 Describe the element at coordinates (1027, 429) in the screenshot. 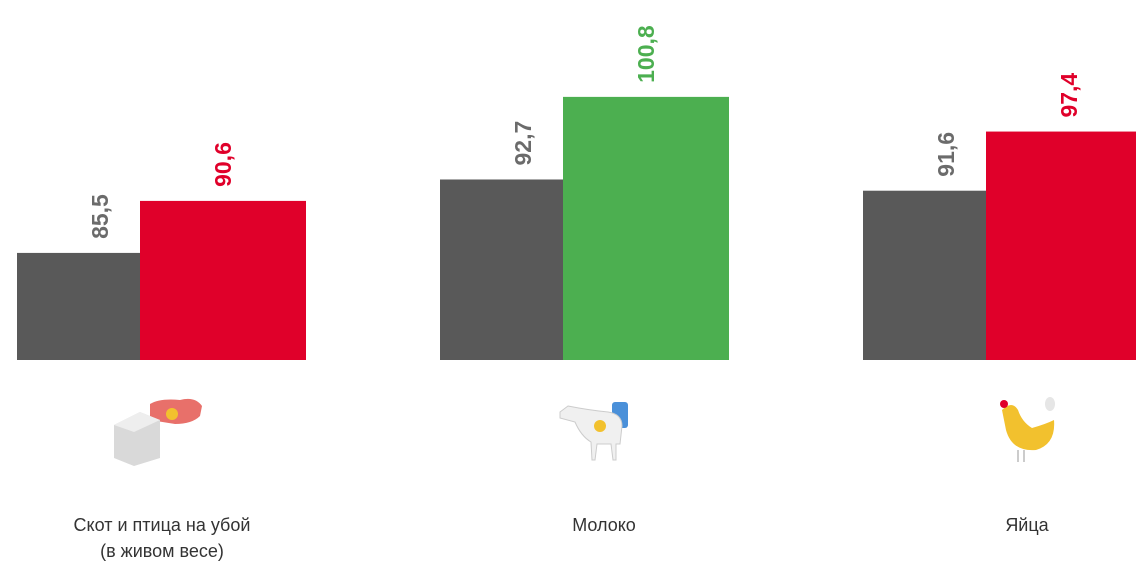

I see `icon-hen` at that location.